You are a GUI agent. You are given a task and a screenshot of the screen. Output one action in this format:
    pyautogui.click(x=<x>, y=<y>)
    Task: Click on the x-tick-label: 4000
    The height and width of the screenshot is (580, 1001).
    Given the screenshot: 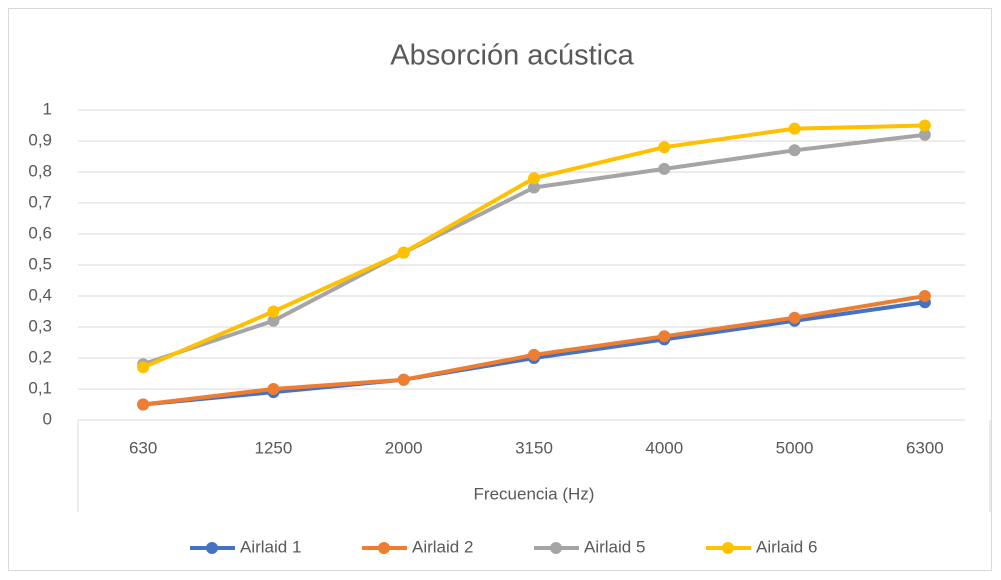 What is the action you would take?
    pyautogui.click(x=664, y=447)
    